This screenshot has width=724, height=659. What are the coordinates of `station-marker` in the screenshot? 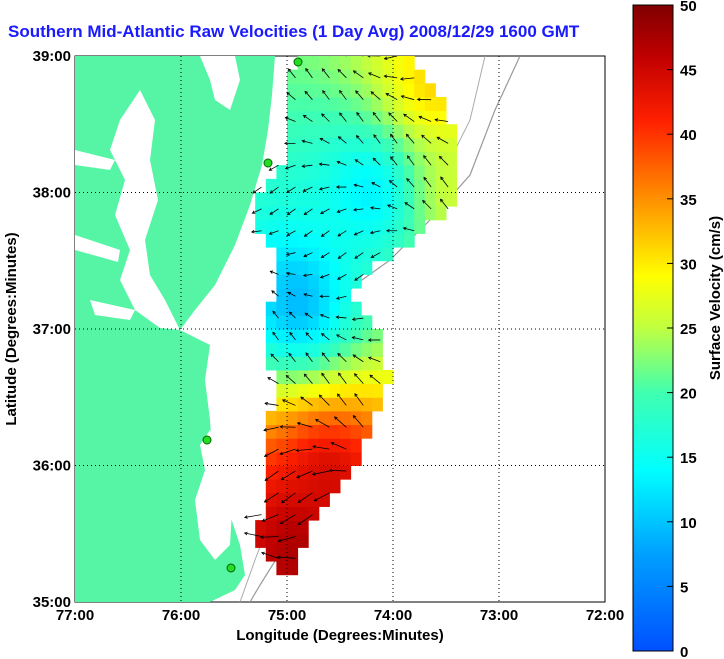 It's located at (231, 568).